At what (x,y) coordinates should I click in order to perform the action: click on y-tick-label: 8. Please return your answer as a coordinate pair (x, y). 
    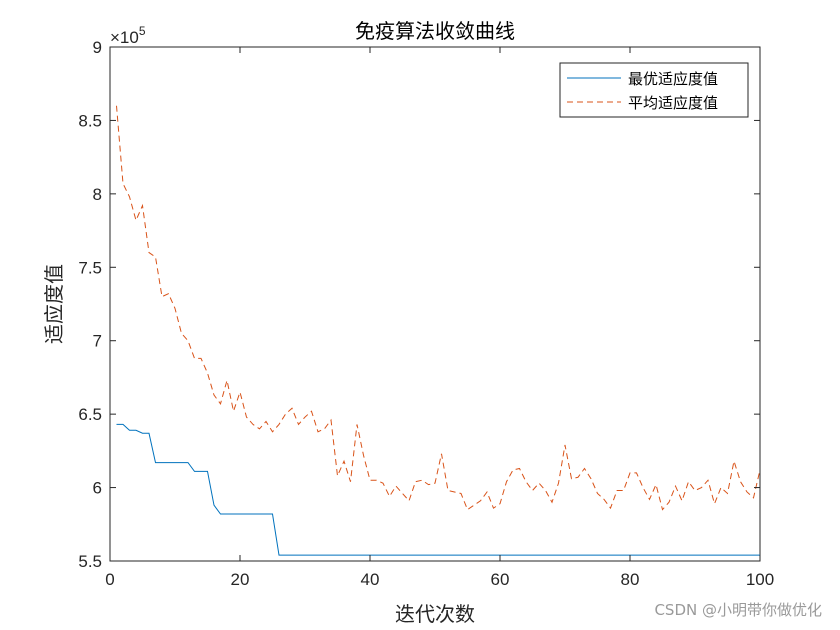
    Looking at the image, I should click on (97, 194).